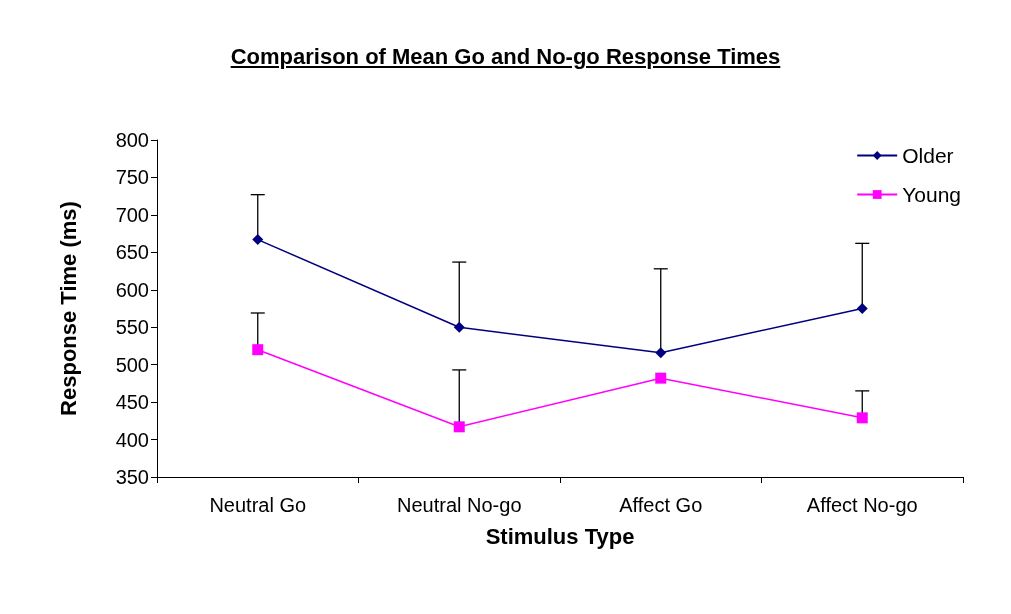 This screenshot has height=614, width=1011. I want to click on y-tick-label: 650, so click(132, 252).